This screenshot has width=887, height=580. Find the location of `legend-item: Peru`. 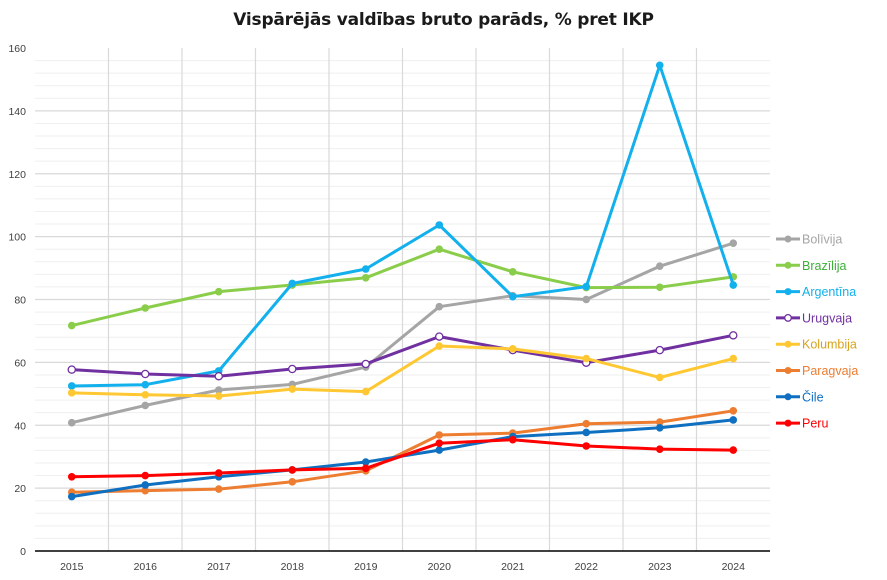

legend-item: Peru is located at coordinates (802, 424).